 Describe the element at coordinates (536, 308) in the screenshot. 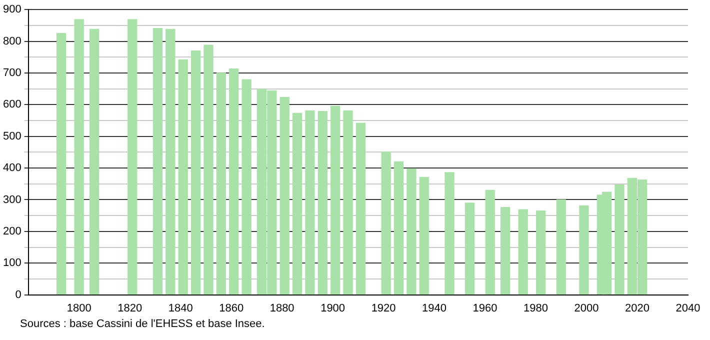

I see `x-tick-label: 1980` at that location.